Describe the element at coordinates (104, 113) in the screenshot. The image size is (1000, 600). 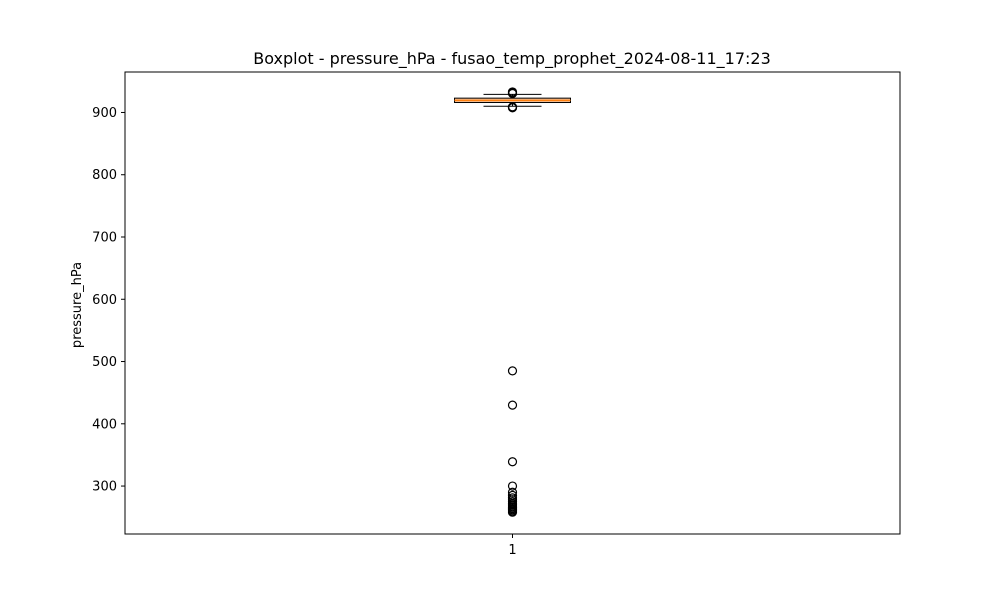
I see `y-tick-label: 900` at that location.